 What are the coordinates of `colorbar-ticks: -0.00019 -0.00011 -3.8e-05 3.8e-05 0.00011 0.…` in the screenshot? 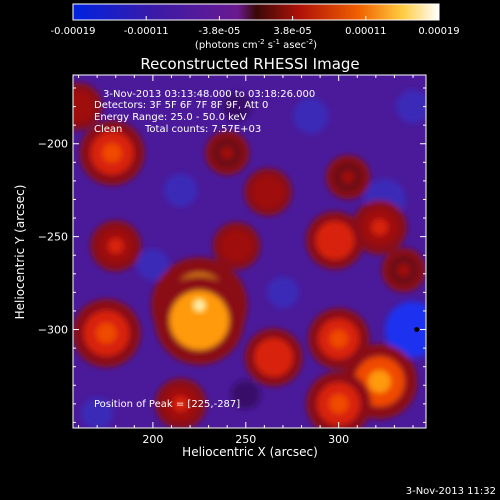 It's located at (255, 26).